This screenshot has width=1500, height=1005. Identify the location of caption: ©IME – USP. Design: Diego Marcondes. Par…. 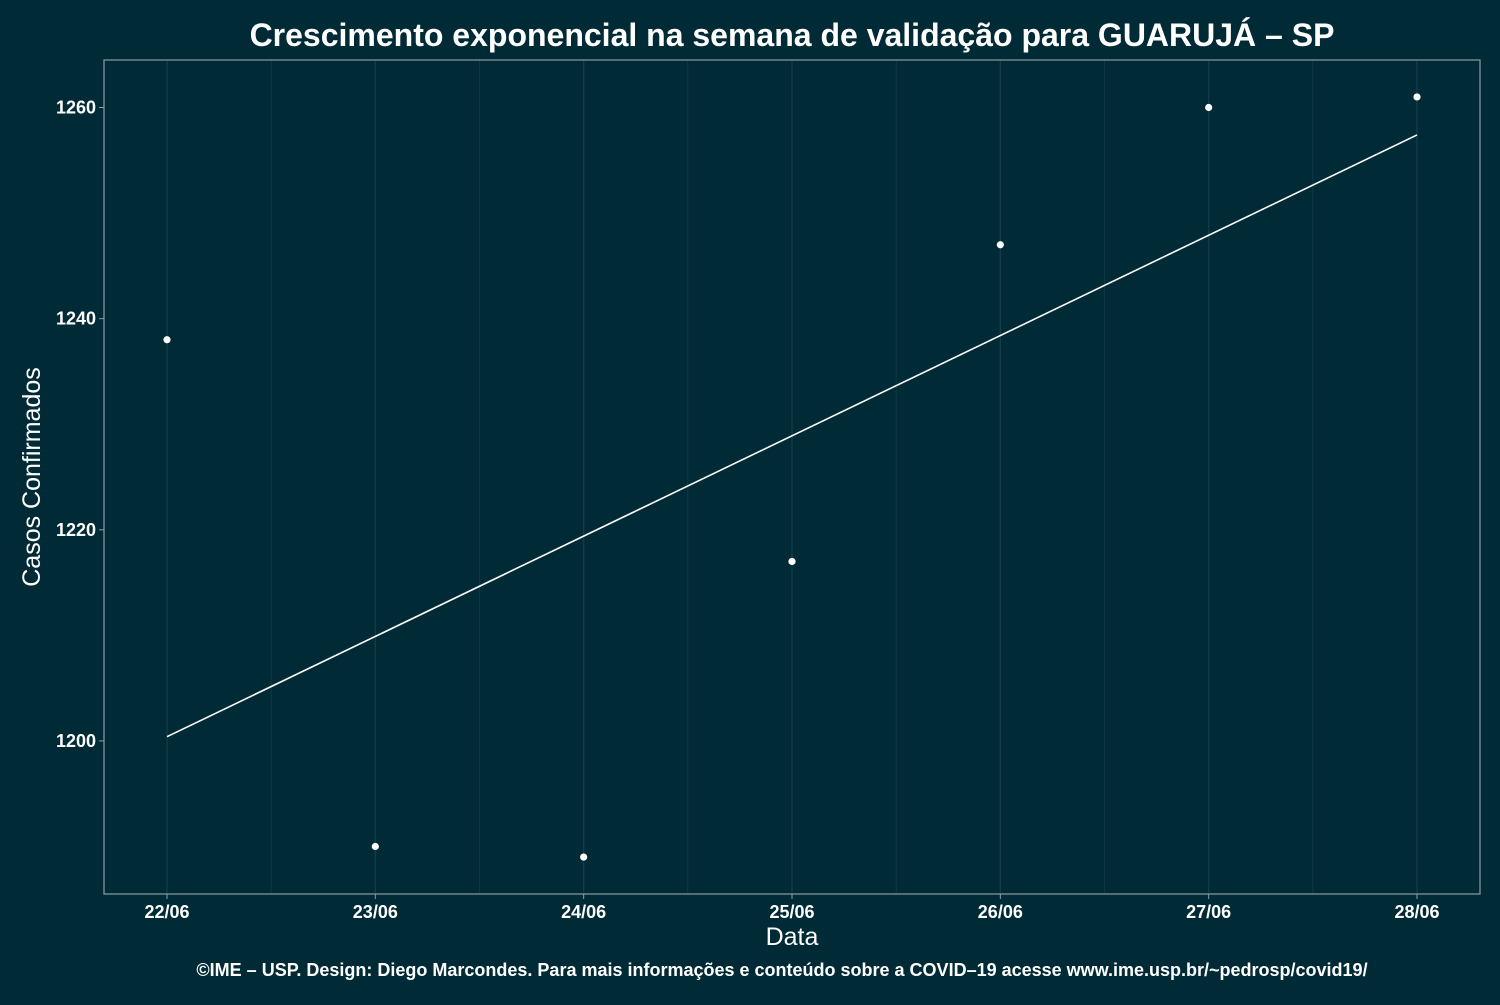
(781, 970).